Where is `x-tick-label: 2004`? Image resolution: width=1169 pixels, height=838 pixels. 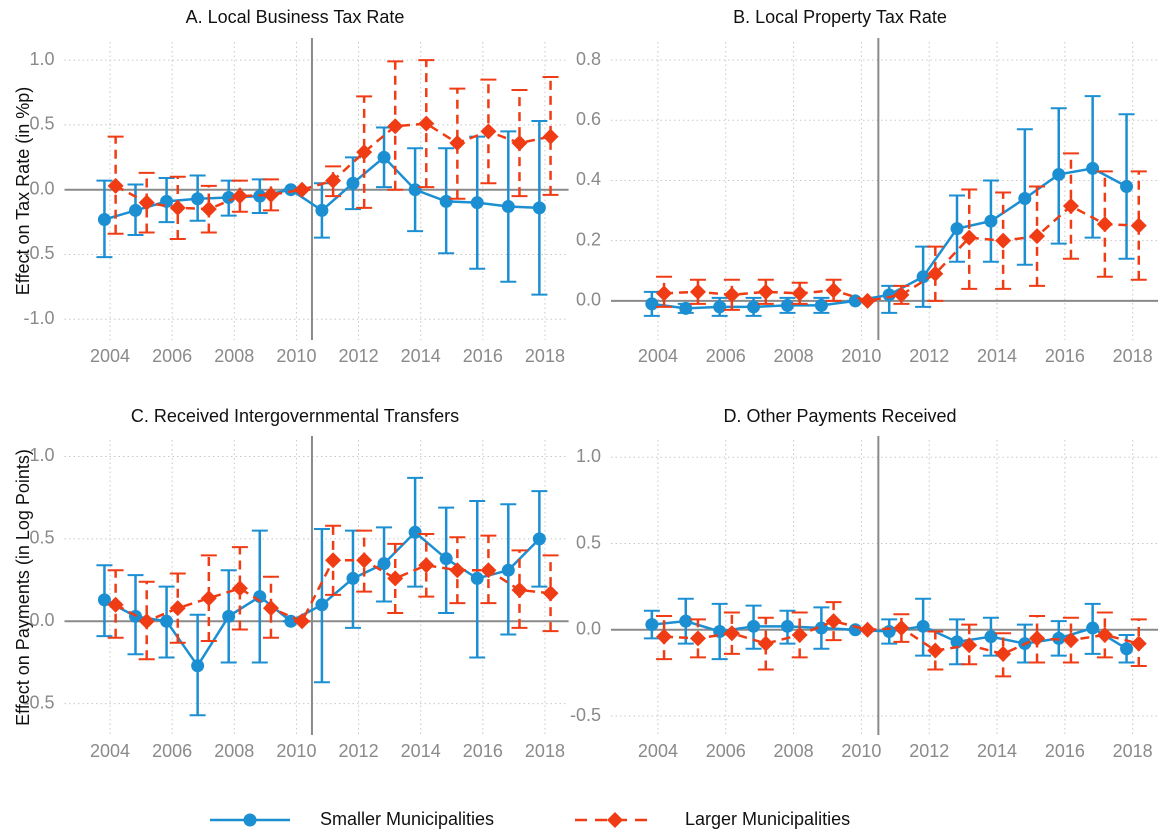 x-tick-label: 2004 is located at coordinates (658, 356).